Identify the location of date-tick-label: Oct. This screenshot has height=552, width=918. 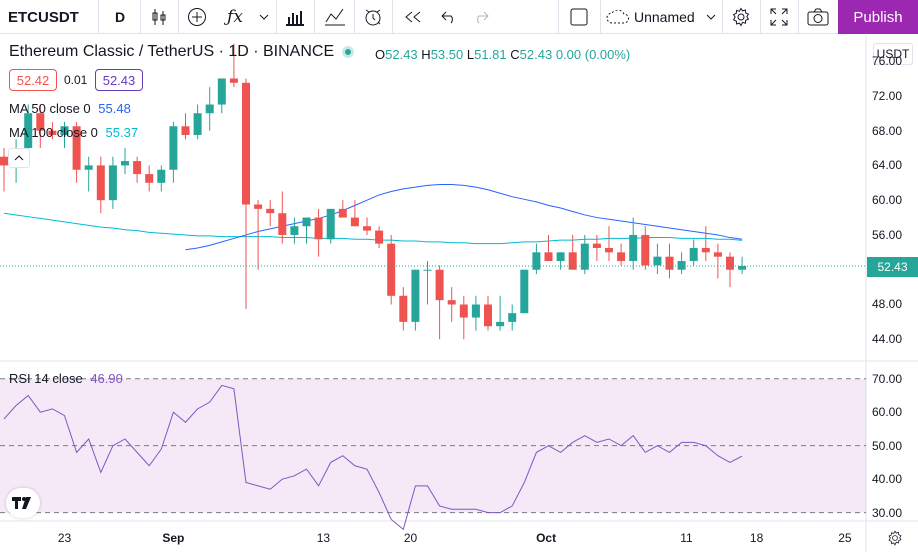
(546, 538).